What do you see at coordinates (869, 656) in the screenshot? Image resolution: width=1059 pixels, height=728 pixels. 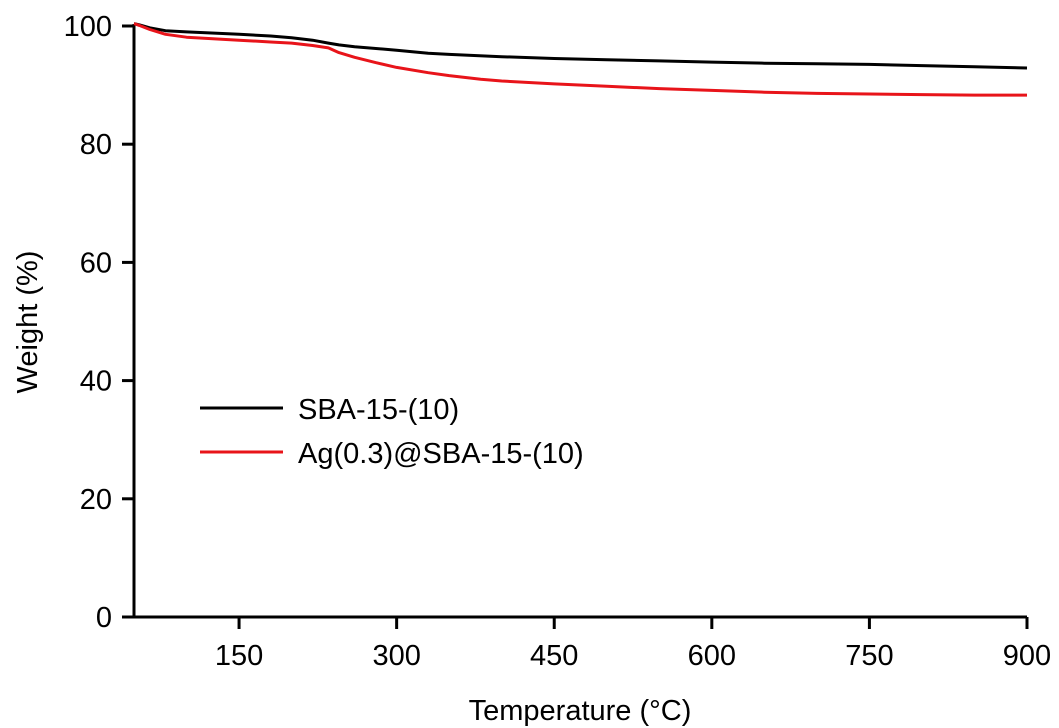 I see `x-tick-label: 750` at bounding box center [869, 656].